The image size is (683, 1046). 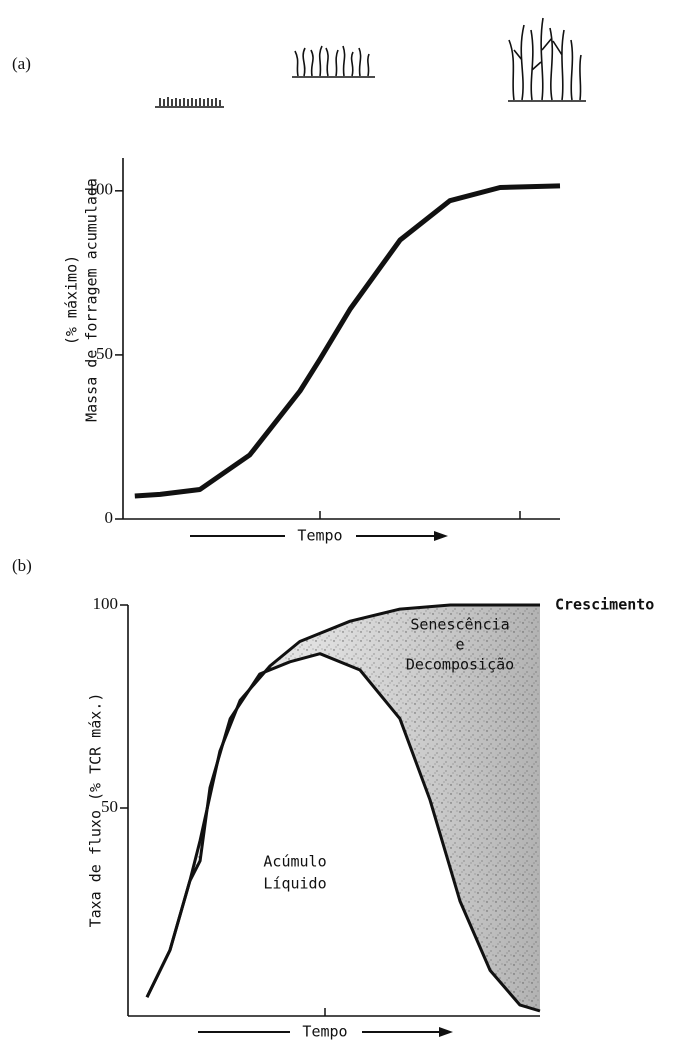 I want to click on annotation: Acúmulo, so click(x=294, y=862).